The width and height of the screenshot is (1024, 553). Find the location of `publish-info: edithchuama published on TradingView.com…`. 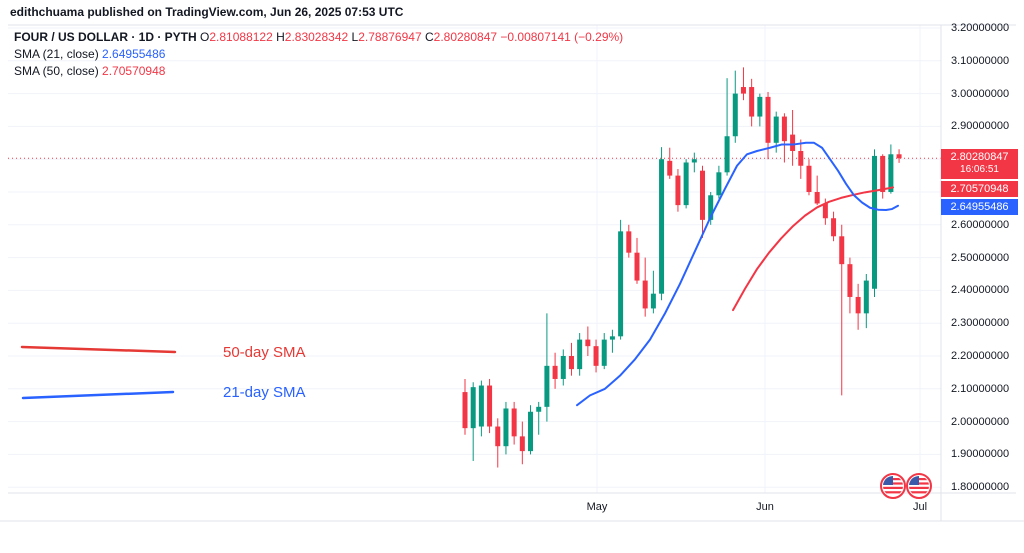

publish-info: edithchuama published on TradingView.com… is located at coordinates (207, 12).